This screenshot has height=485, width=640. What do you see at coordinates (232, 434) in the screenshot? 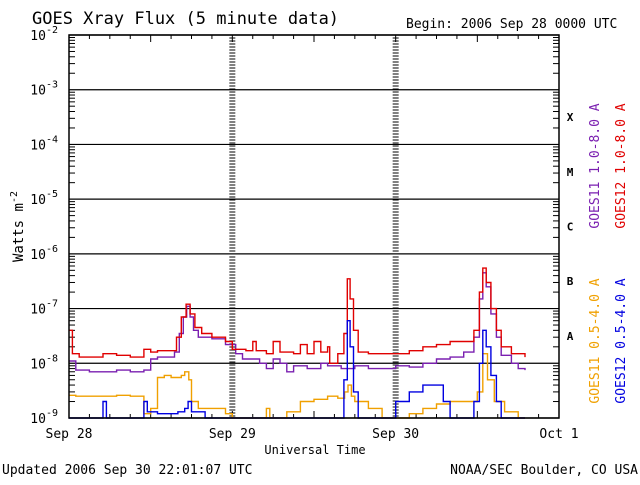
I see `x-tick-label: Sep 29` at bounding box center [232, 434].